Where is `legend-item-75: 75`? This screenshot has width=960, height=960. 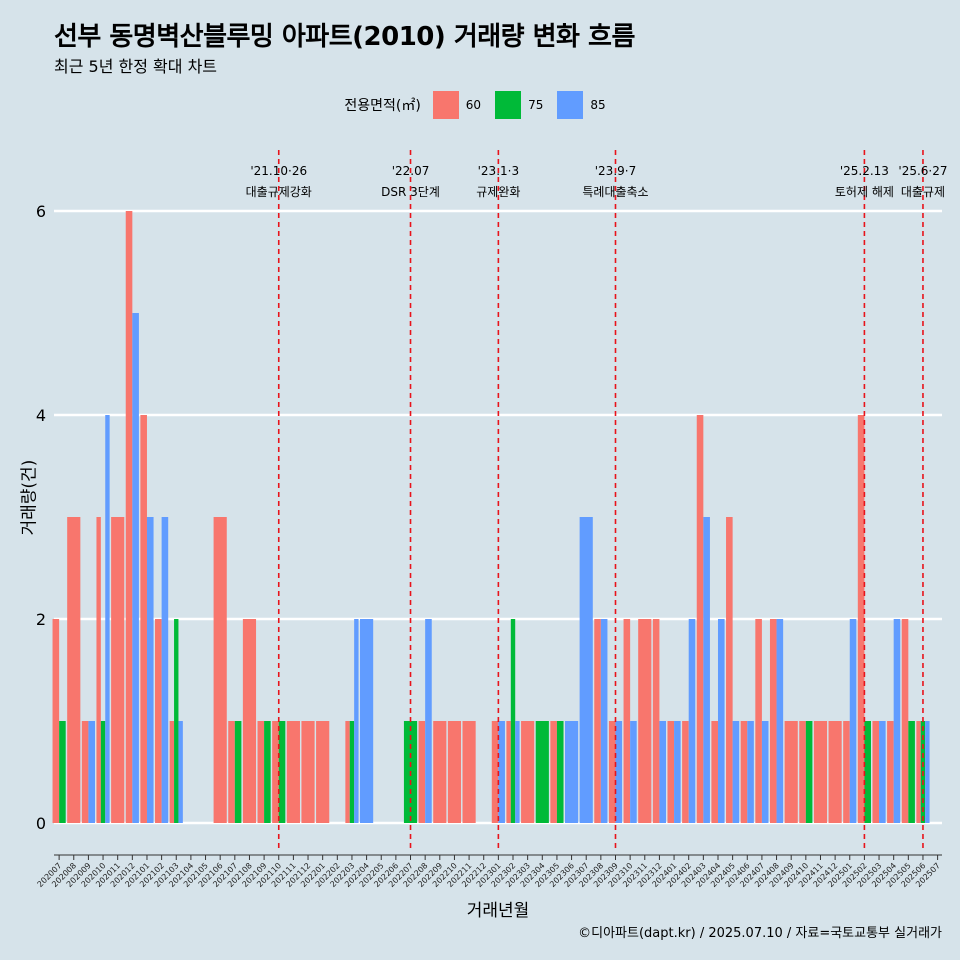 legend-item-75: 75 is located at coordinates (522, 105).